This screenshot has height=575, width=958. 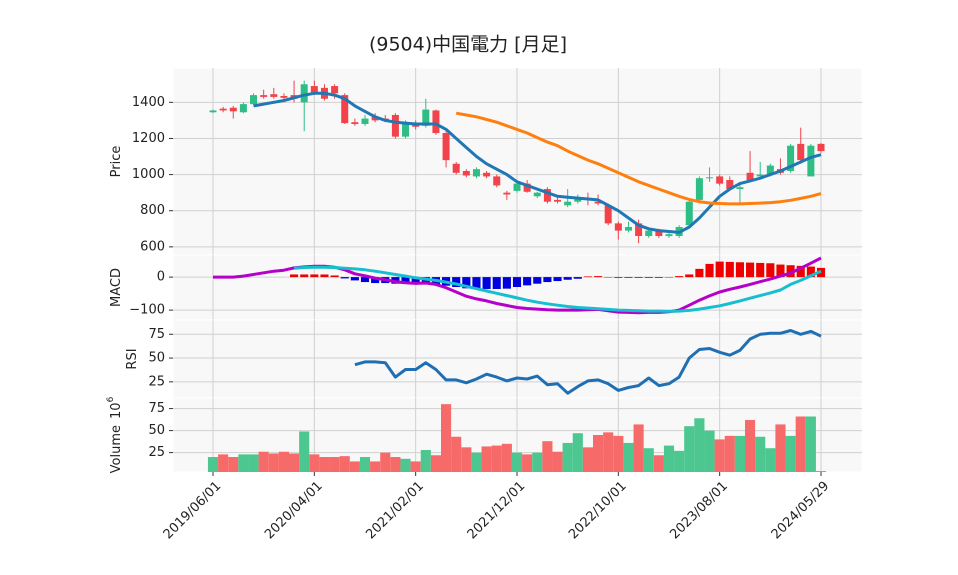 I want to click on y-tick-label: −100, so click(x=147, y=310).